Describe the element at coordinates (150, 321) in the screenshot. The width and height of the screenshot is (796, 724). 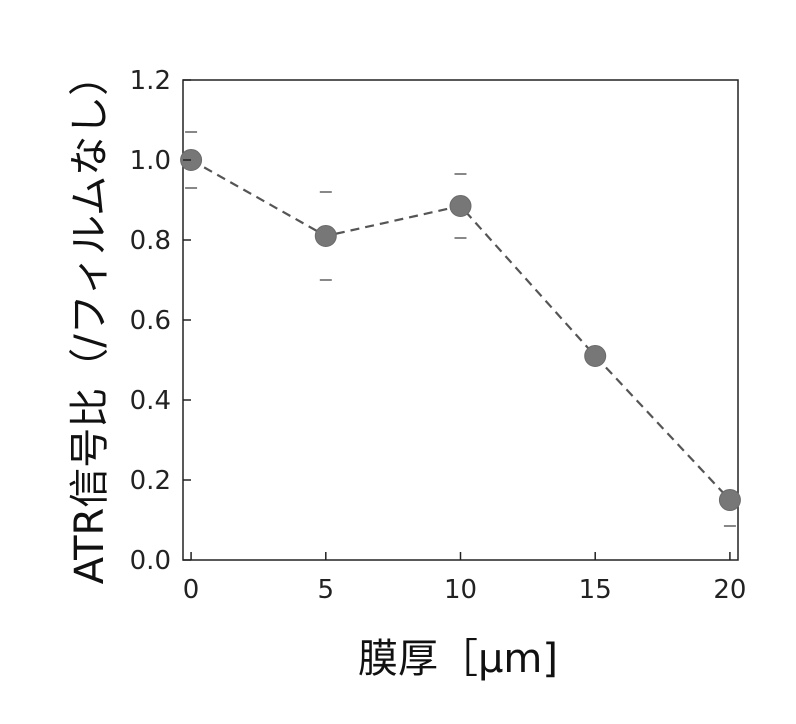
I see `y-tick-label: 0.6` at that location.